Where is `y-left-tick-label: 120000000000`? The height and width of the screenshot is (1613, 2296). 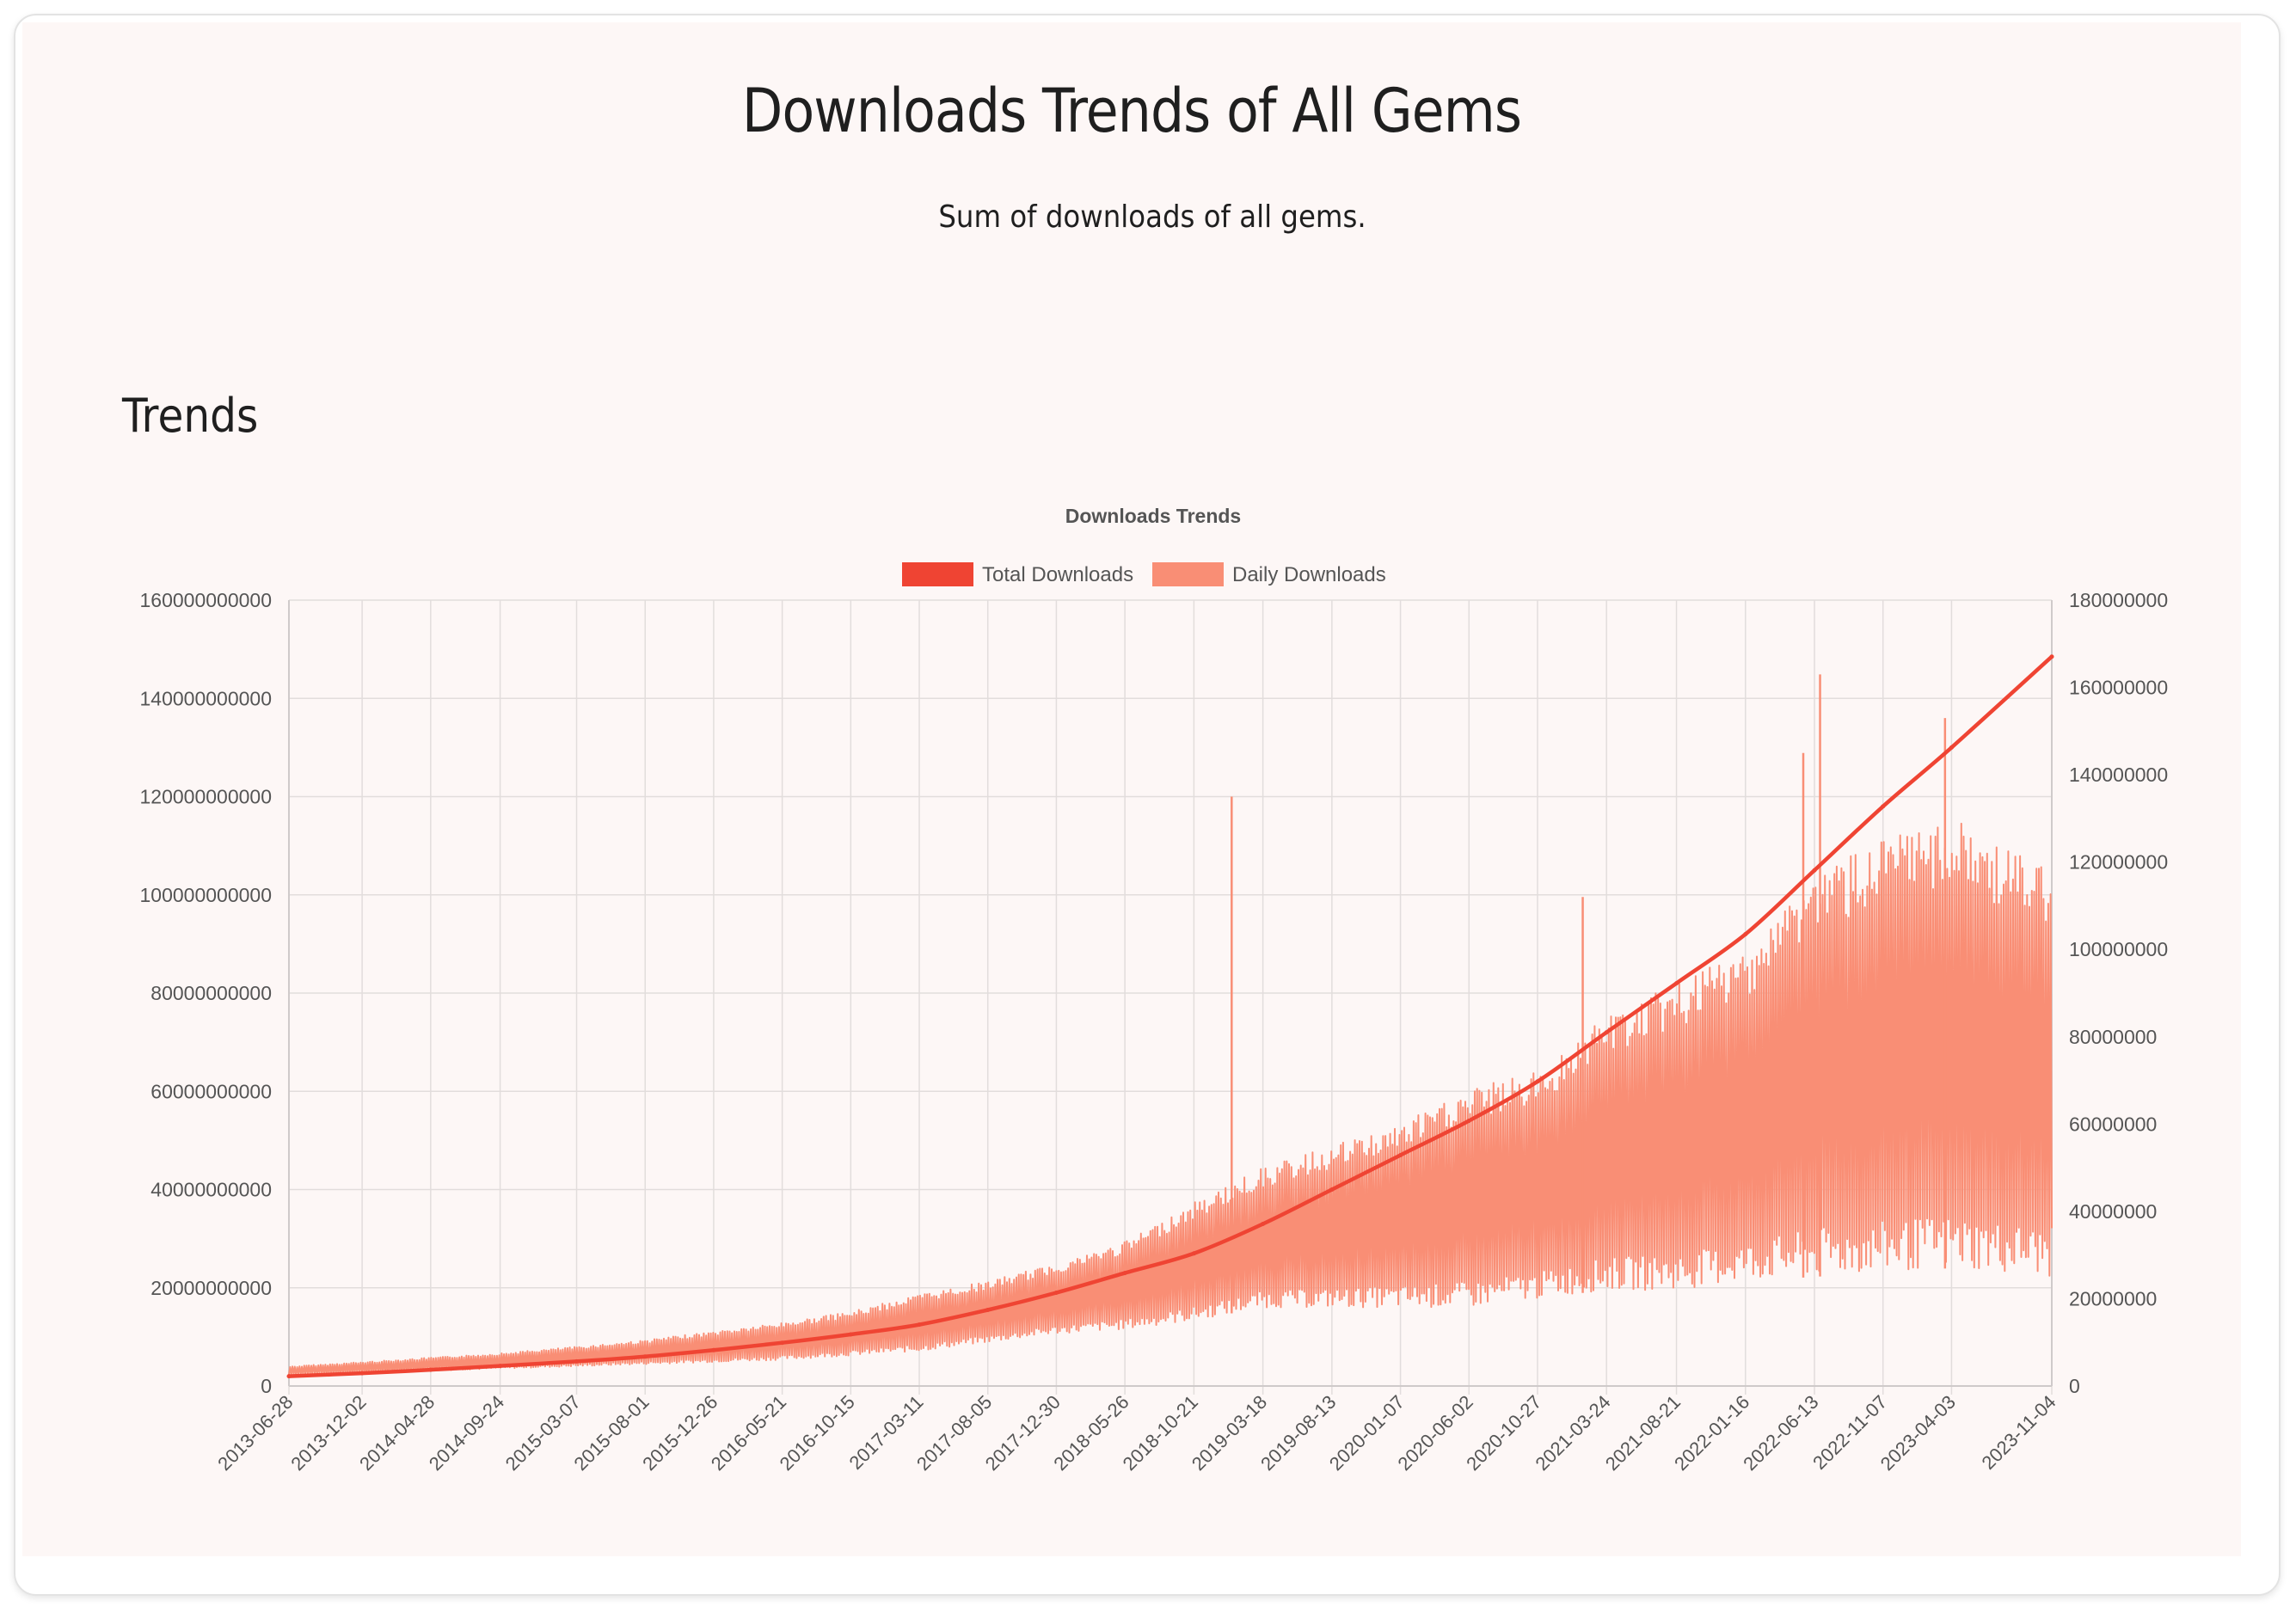 y-left-tick-label: 120000000000 is located at coordinates (206, 797).